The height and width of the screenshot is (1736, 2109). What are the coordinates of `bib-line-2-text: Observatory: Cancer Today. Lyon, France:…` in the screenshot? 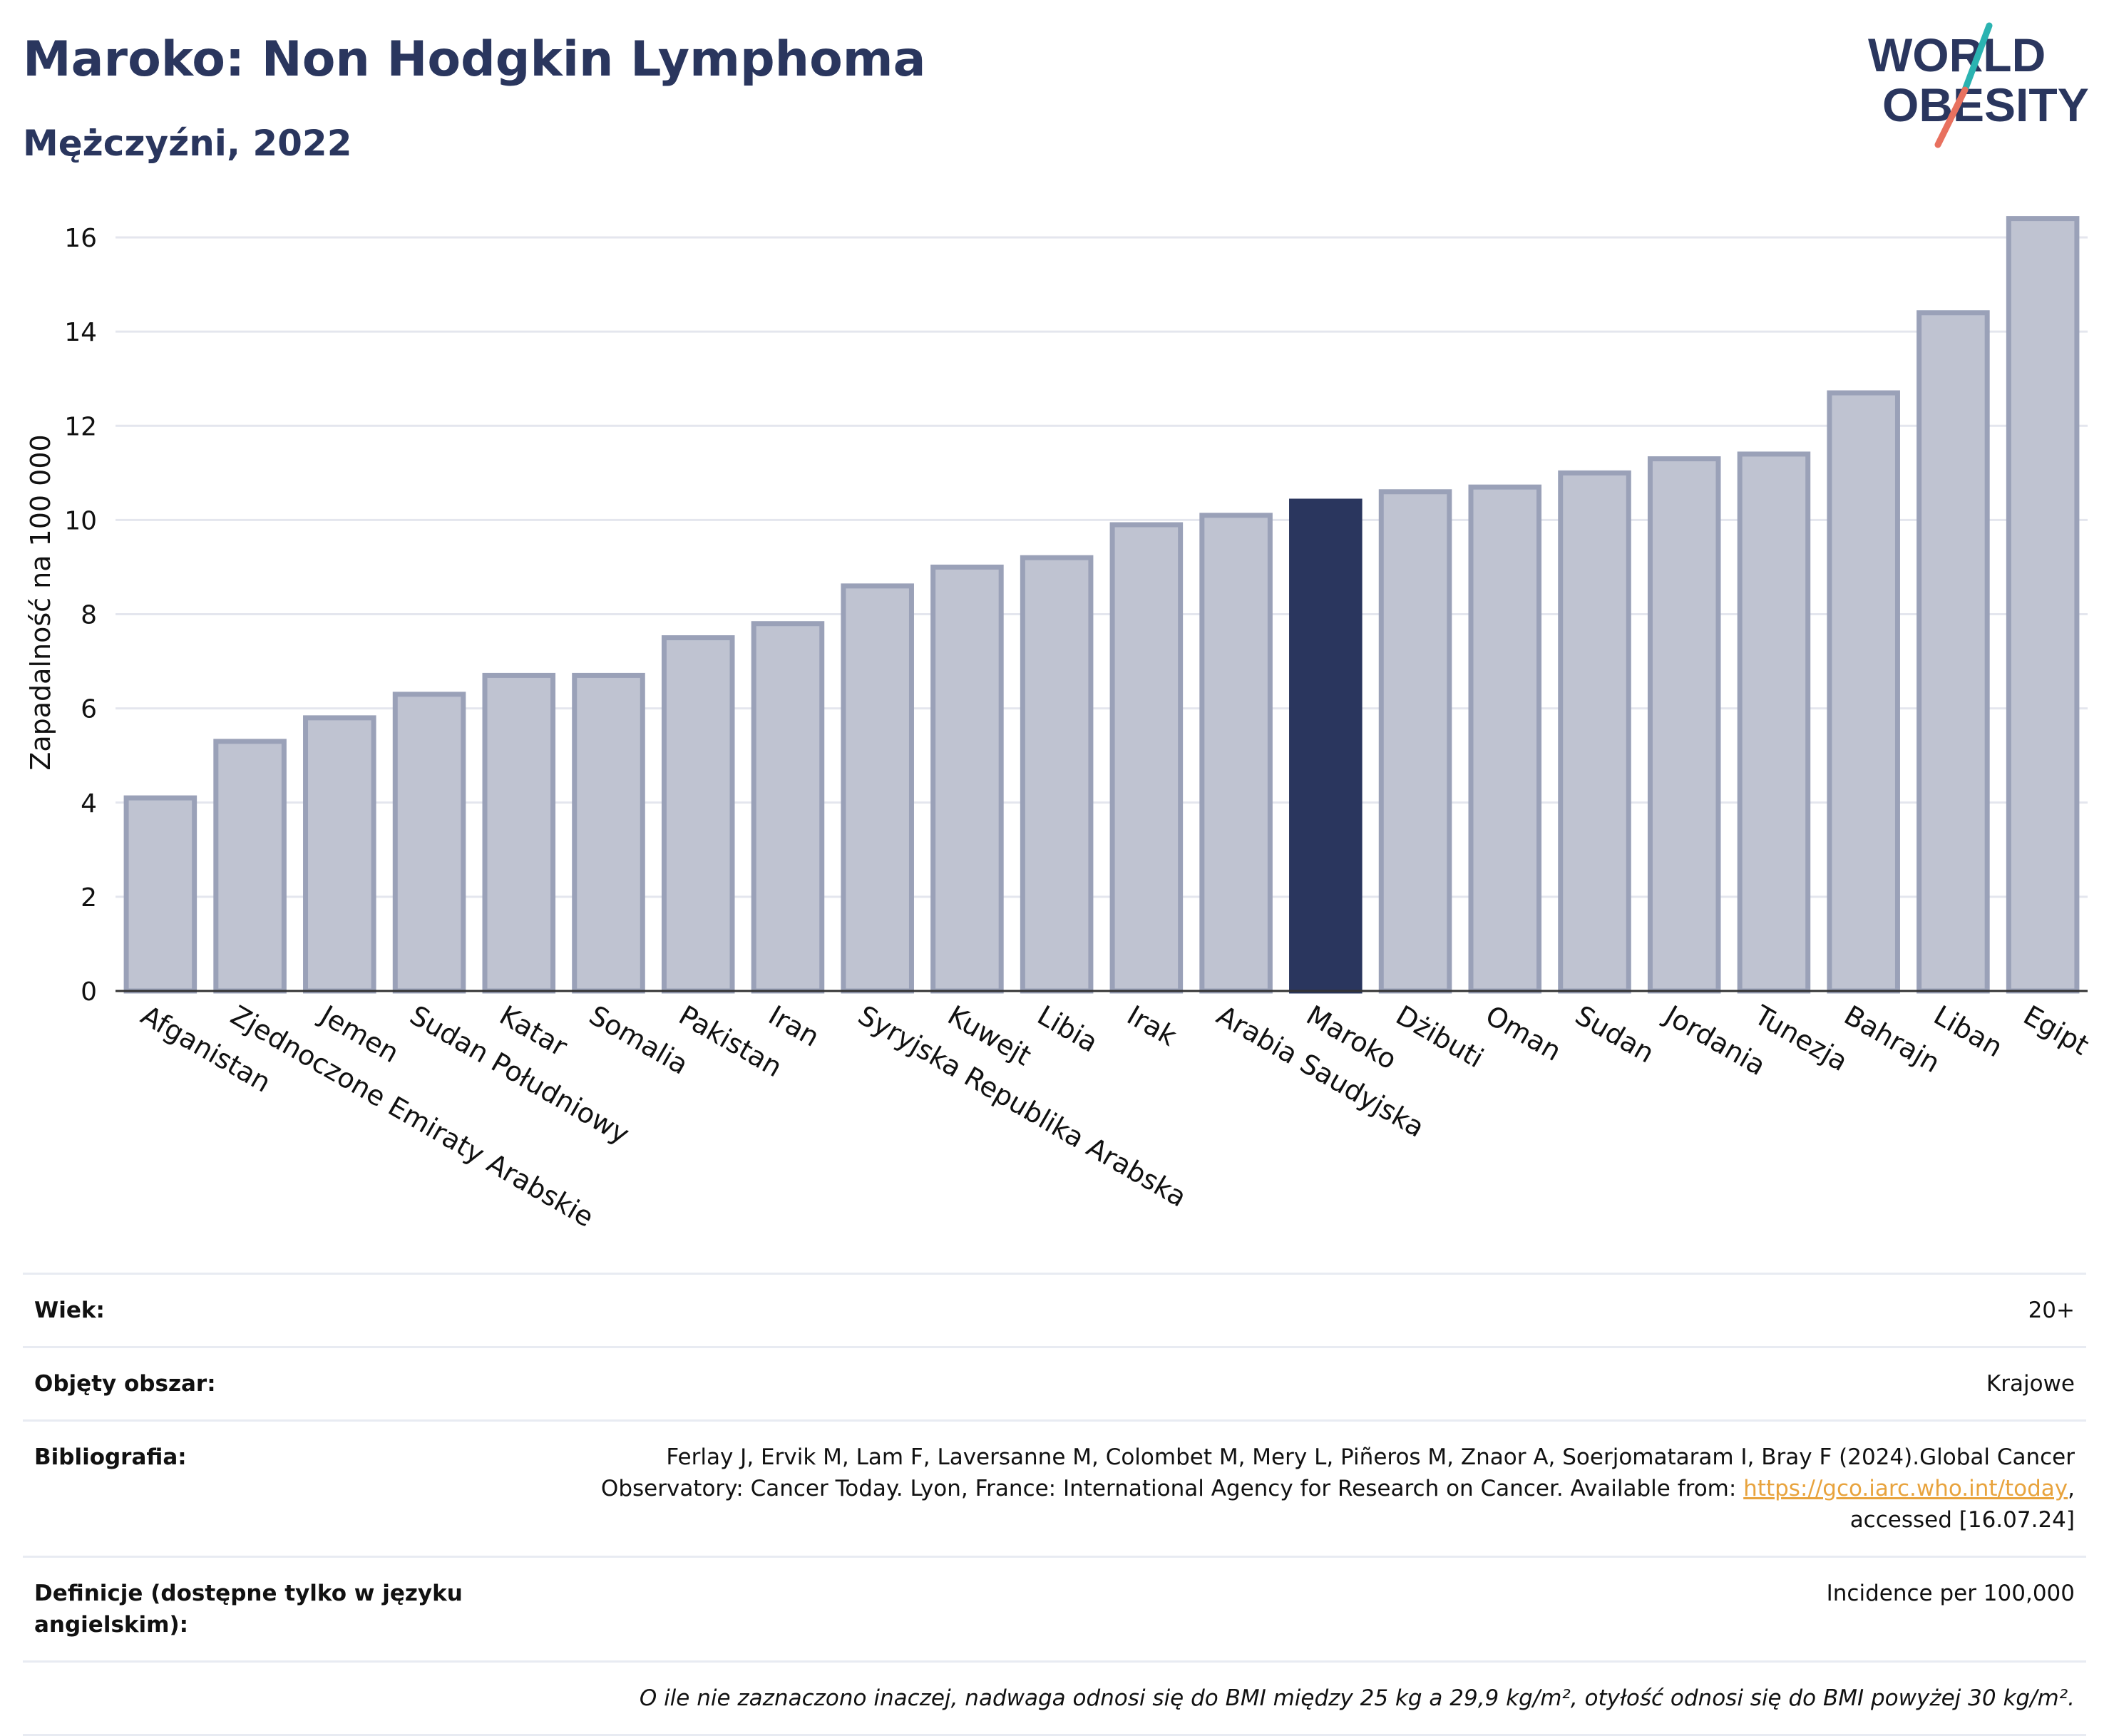 It's located at (1172, 1489).